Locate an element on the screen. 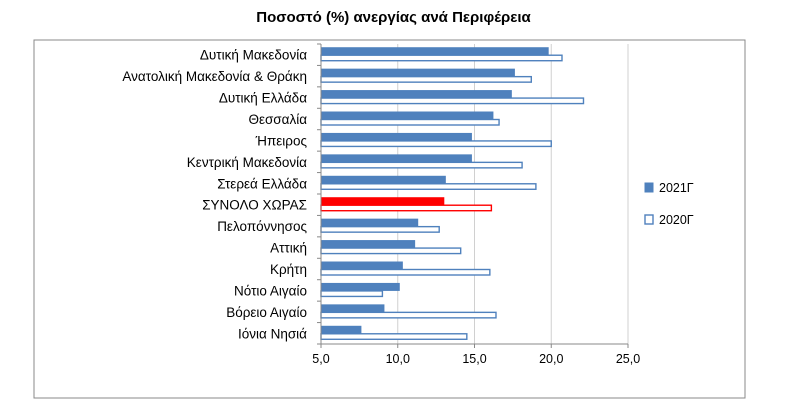 This screenshot has width=787, height=403. category-label: Θεσσαλία is located at coordinates (277, 119).